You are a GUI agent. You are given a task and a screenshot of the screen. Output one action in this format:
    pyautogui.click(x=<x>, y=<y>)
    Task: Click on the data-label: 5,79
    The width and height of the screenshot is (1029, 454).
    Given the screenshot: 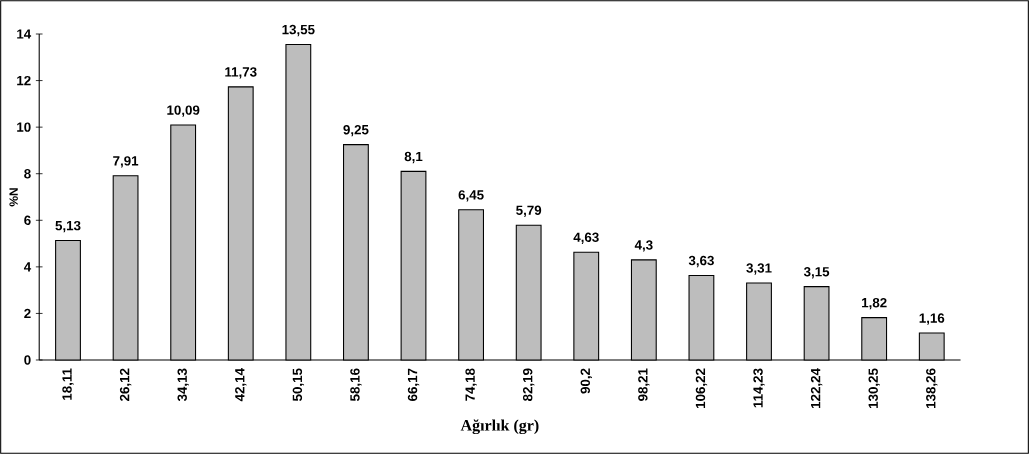 What is the action you would take?
    pyautogui.click(x=529, y=211)
    